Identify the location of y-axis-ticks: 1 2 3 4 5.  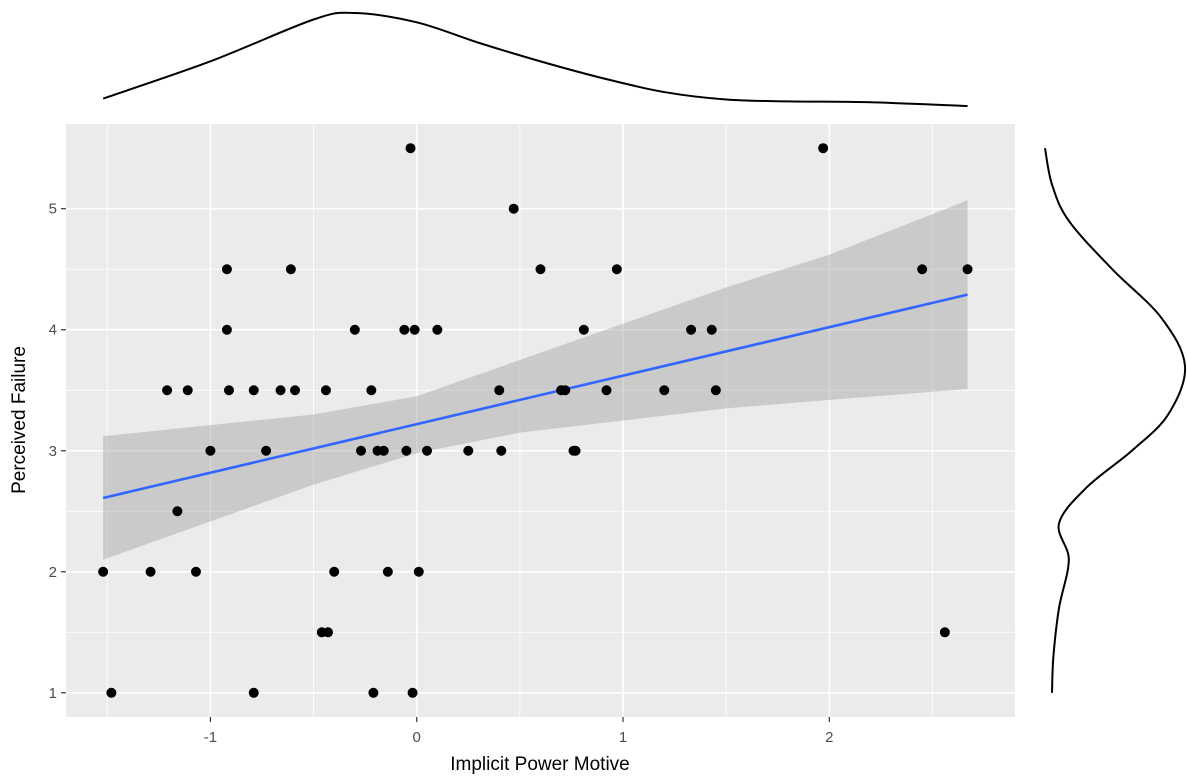
(57, 451).